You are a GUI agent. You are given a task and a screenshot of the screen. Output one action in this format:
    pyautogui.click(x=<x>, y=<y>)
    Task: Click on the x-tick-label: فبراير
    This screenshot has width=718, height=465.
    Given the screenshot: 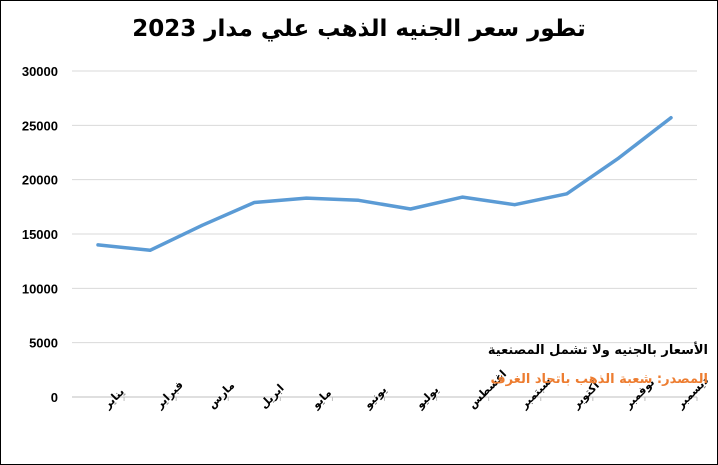 What is the action you would take?
    pyautogui.click(x=168, y=394)
    